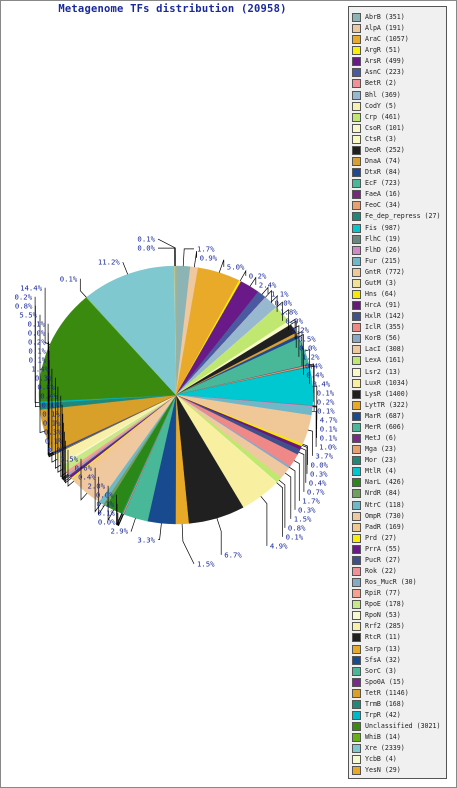 This screenshot has width=457, height=788. I want to click on slice-percent-label: 0.5%, so click(307, 339).